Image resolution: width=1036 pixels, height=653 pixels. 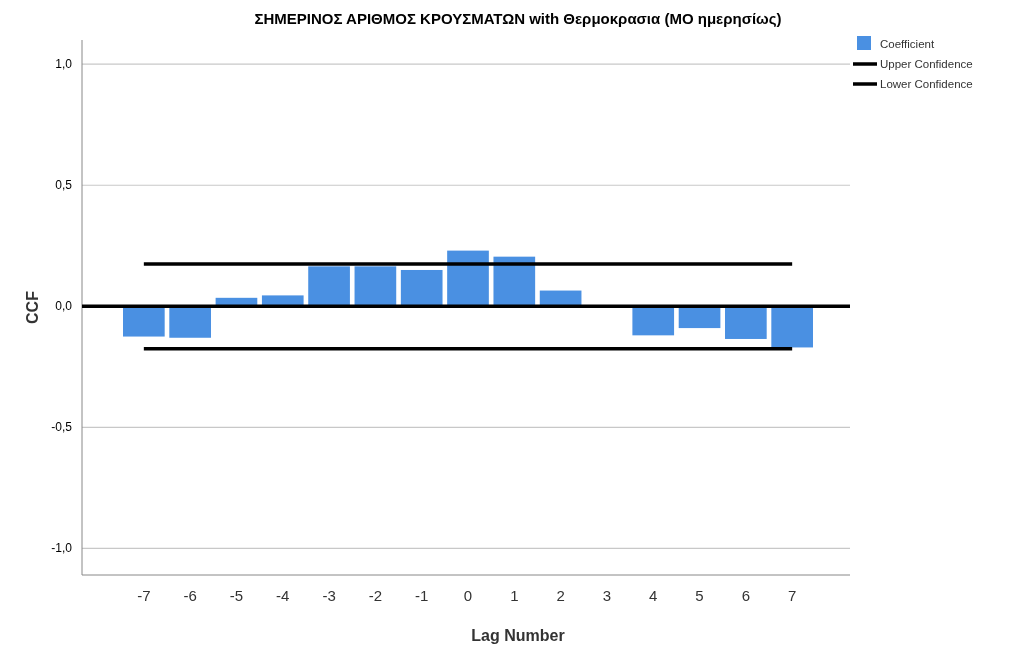 What do you see at coordinates (514, 595) in the screenshot?
I see `x-tick-label: 1` at bounding box center [514, 595].